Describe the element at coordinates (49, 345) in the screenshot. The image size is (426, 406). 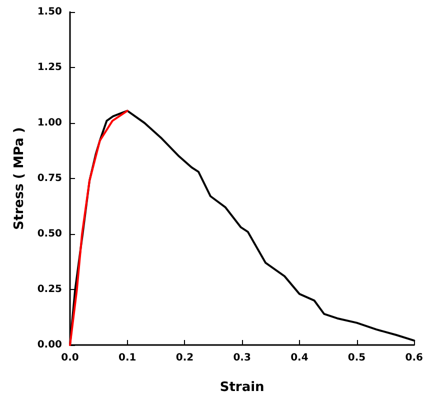
I see `y-tick-label: 0.00` at that location.